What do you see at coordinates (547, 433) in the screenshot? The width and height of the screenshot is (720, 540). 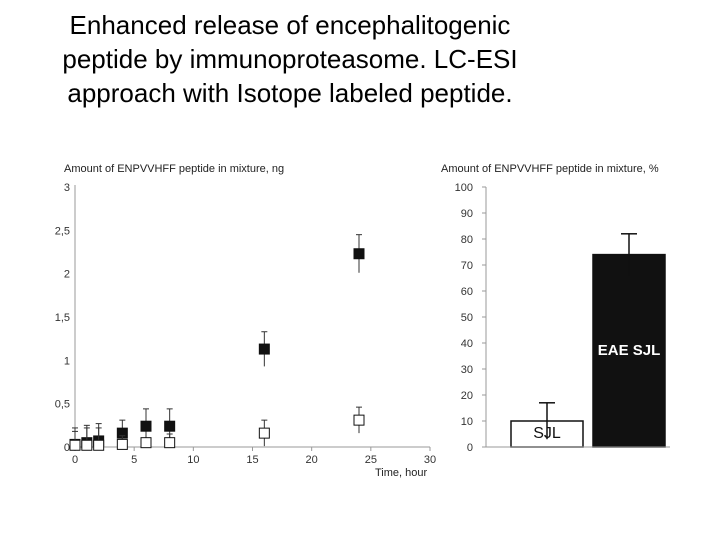 I see `bar-label: SJL` at bounding box center [547, 433].